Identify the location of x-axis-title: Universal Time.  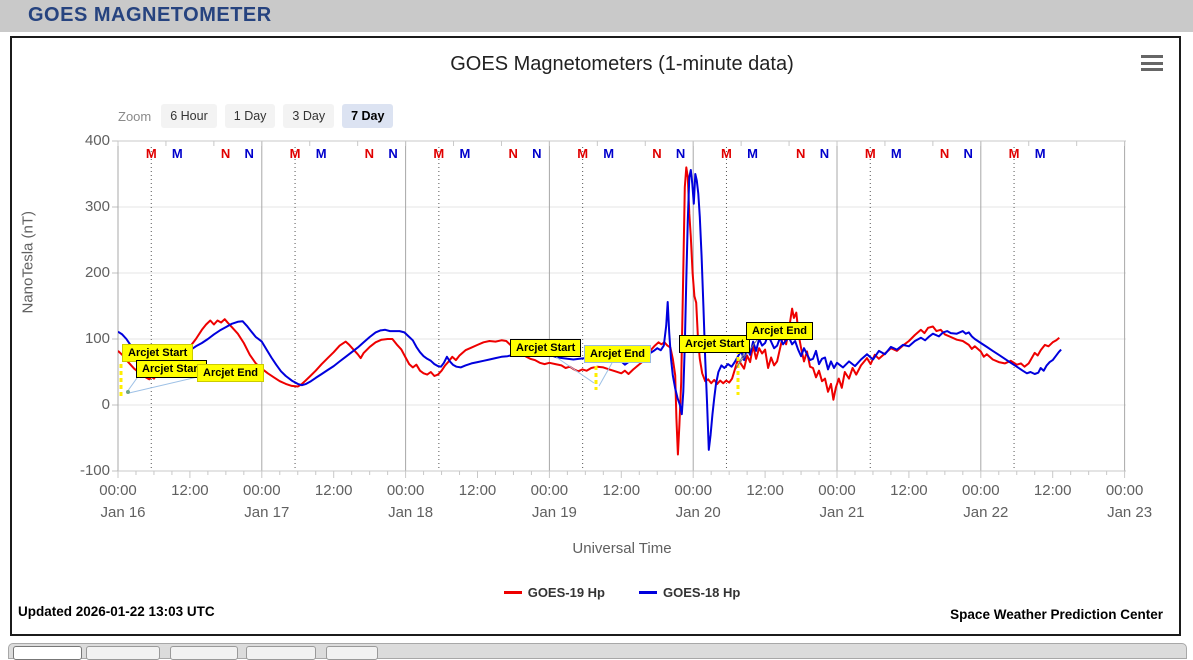
(622, 548).